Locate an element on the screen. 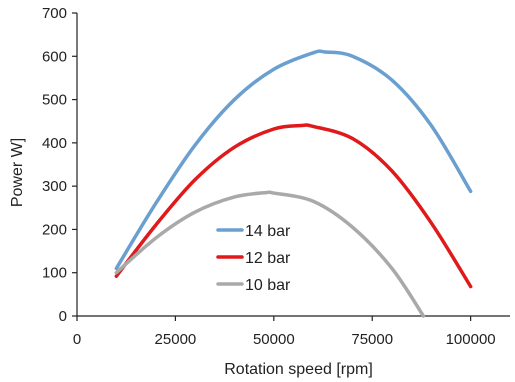  legend: 14 bar 12 bar 10 bar is located at coordinates (253, 258).